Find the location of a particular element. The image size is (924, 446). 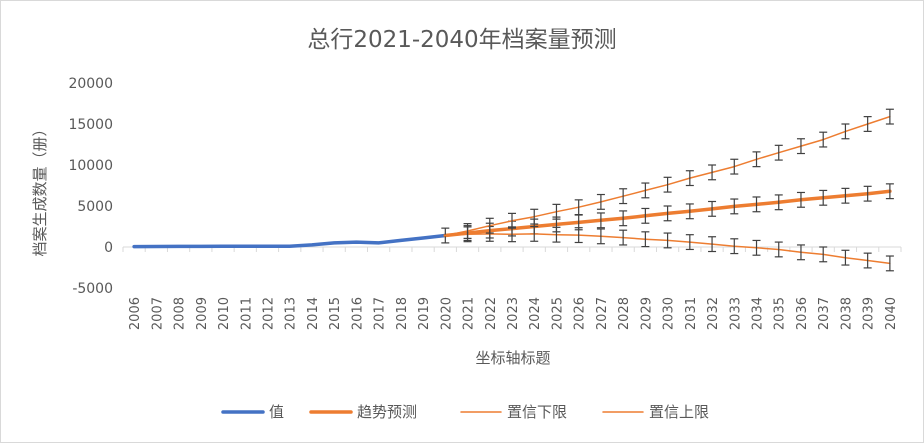

legend-label: 趋势预测 is located at coordinates (387, 412).